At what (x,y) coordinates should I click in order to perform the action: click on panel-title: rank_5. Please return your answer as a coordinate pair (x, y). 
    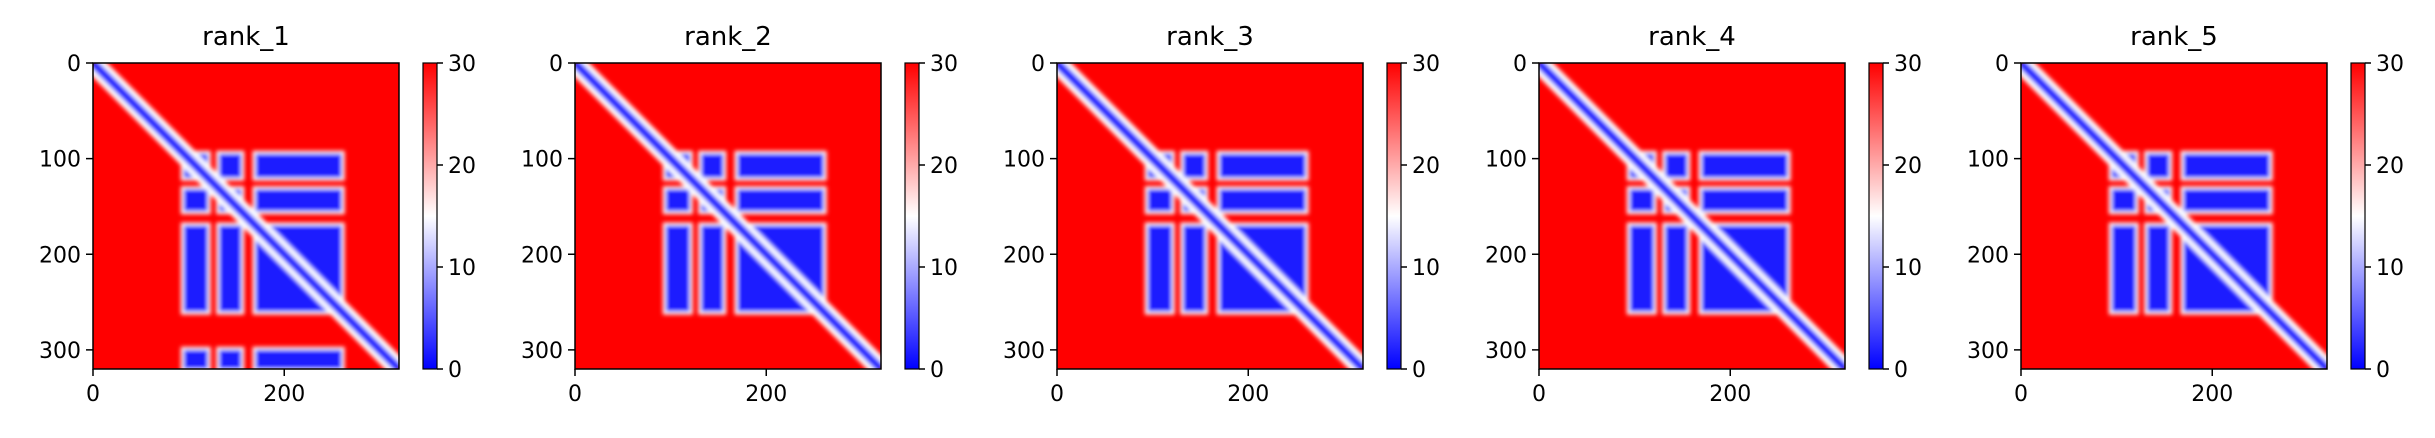
    Looking at the image, I should click on (2174, 37).